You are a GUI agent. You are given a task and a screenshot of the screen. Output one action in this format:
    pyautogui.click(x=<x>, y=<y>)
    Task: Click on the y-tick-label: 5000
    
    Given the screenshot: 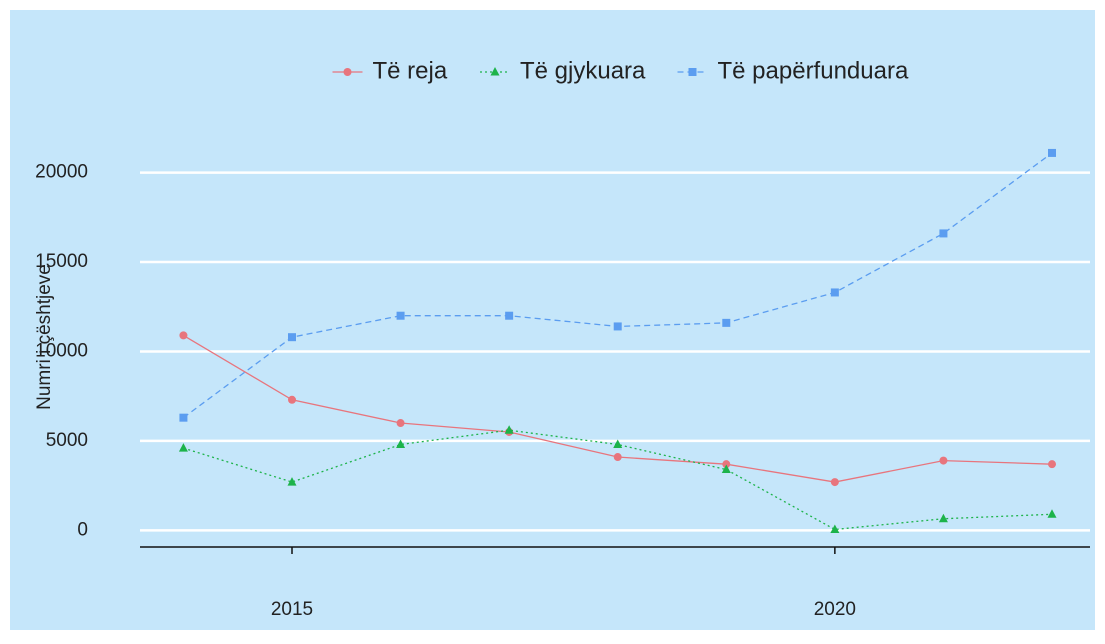 What is the action you would take?
    pyautogui.click(x=67, y=440)
    